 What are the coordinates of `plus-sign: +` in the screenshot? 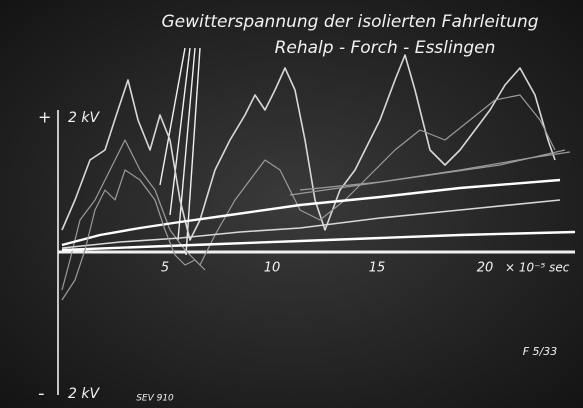 It's located at (44, 117).